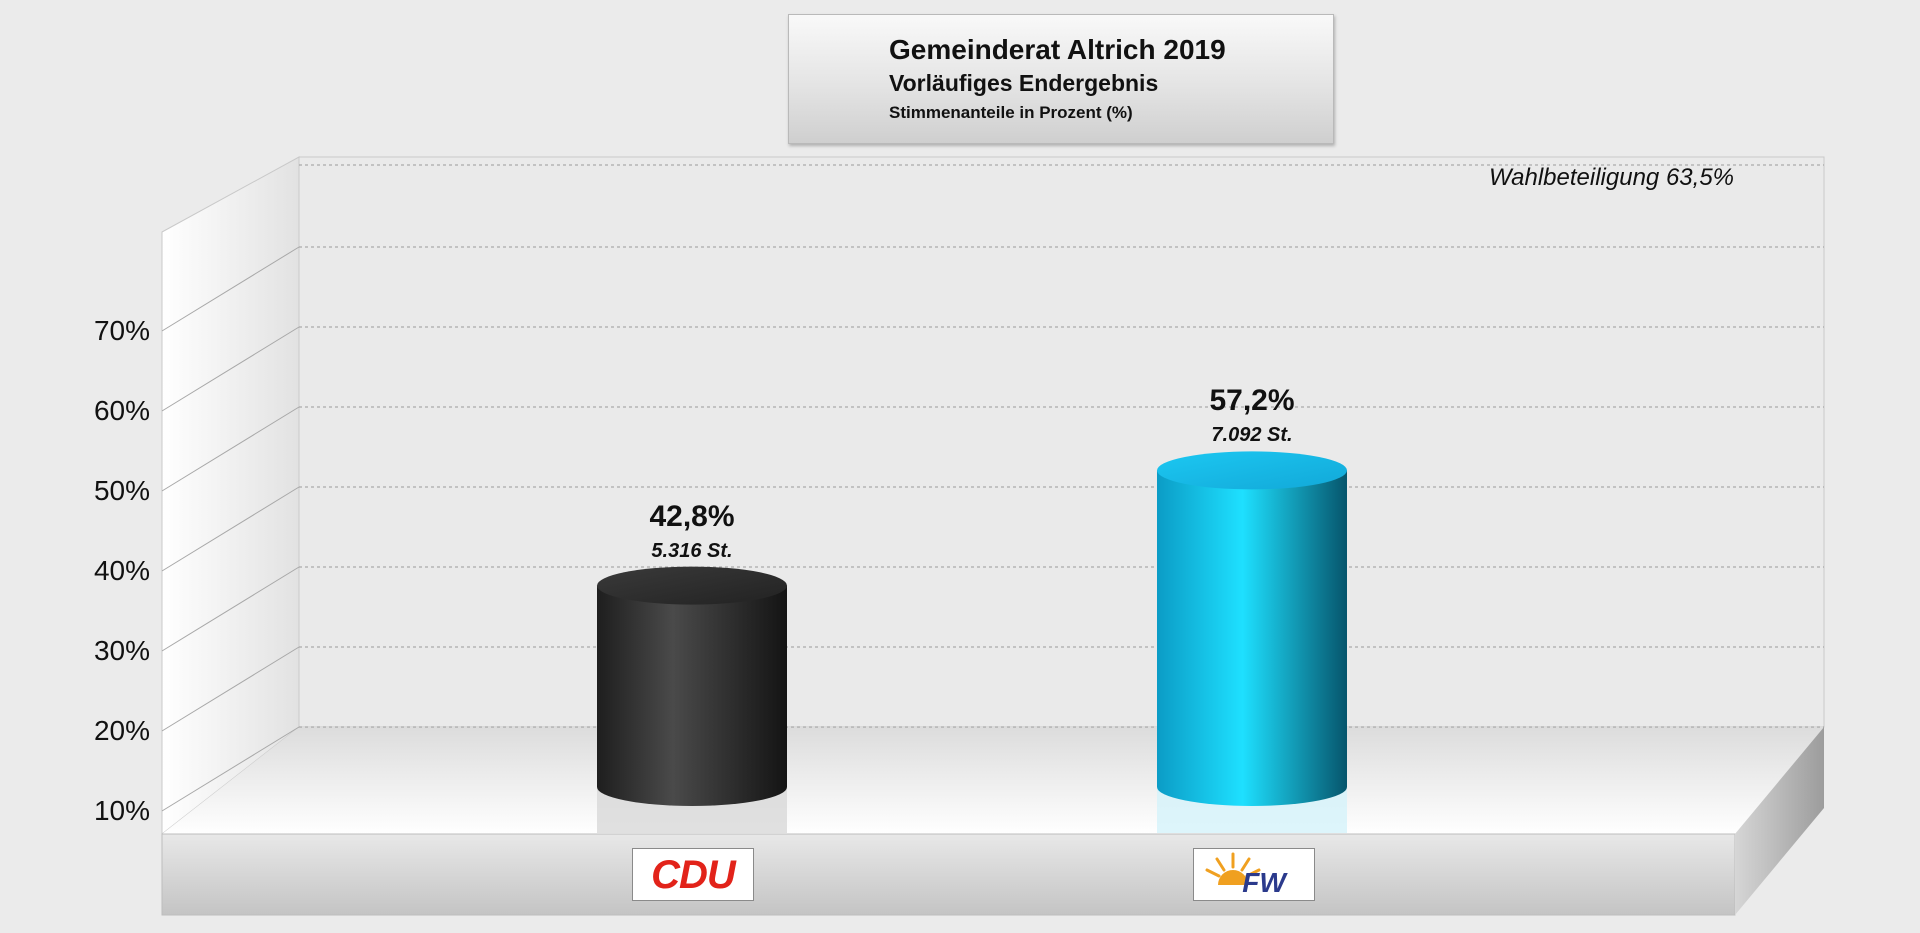 The image size is (1920, 933). Describe the element at coordinates (230, 529) in the screenshot. I see `gridline-left-40%` at that location.